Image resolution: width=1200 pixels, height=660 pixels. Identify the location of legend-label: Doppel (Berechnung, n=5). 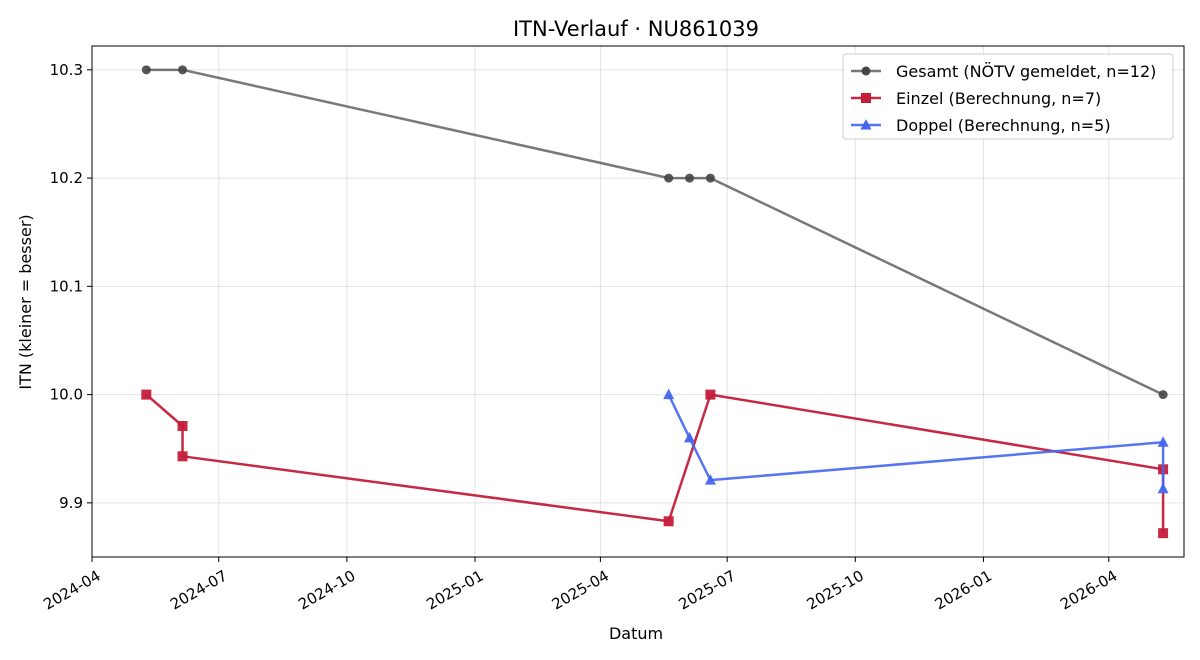
(1003, 125).